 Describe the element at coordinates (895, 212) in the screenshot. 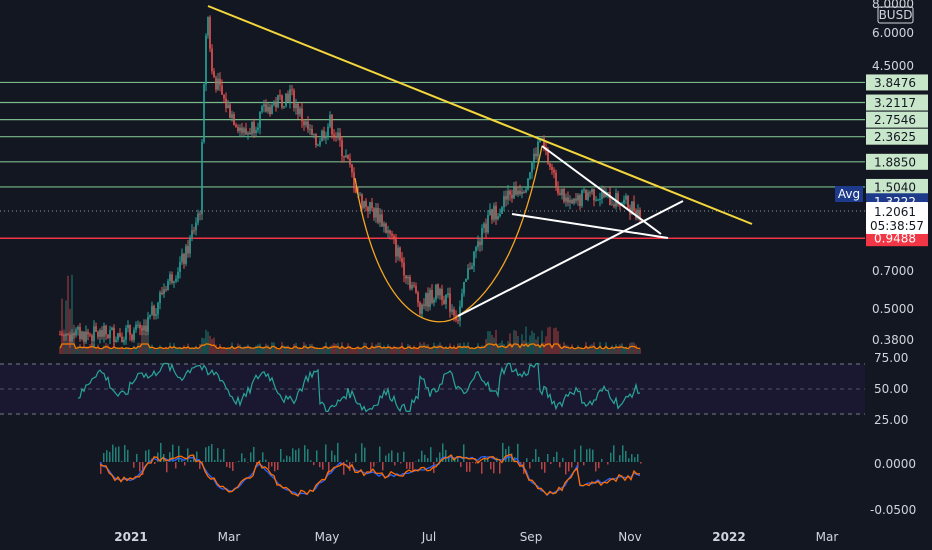

I see `last-price-label: 1.2061` at that location.